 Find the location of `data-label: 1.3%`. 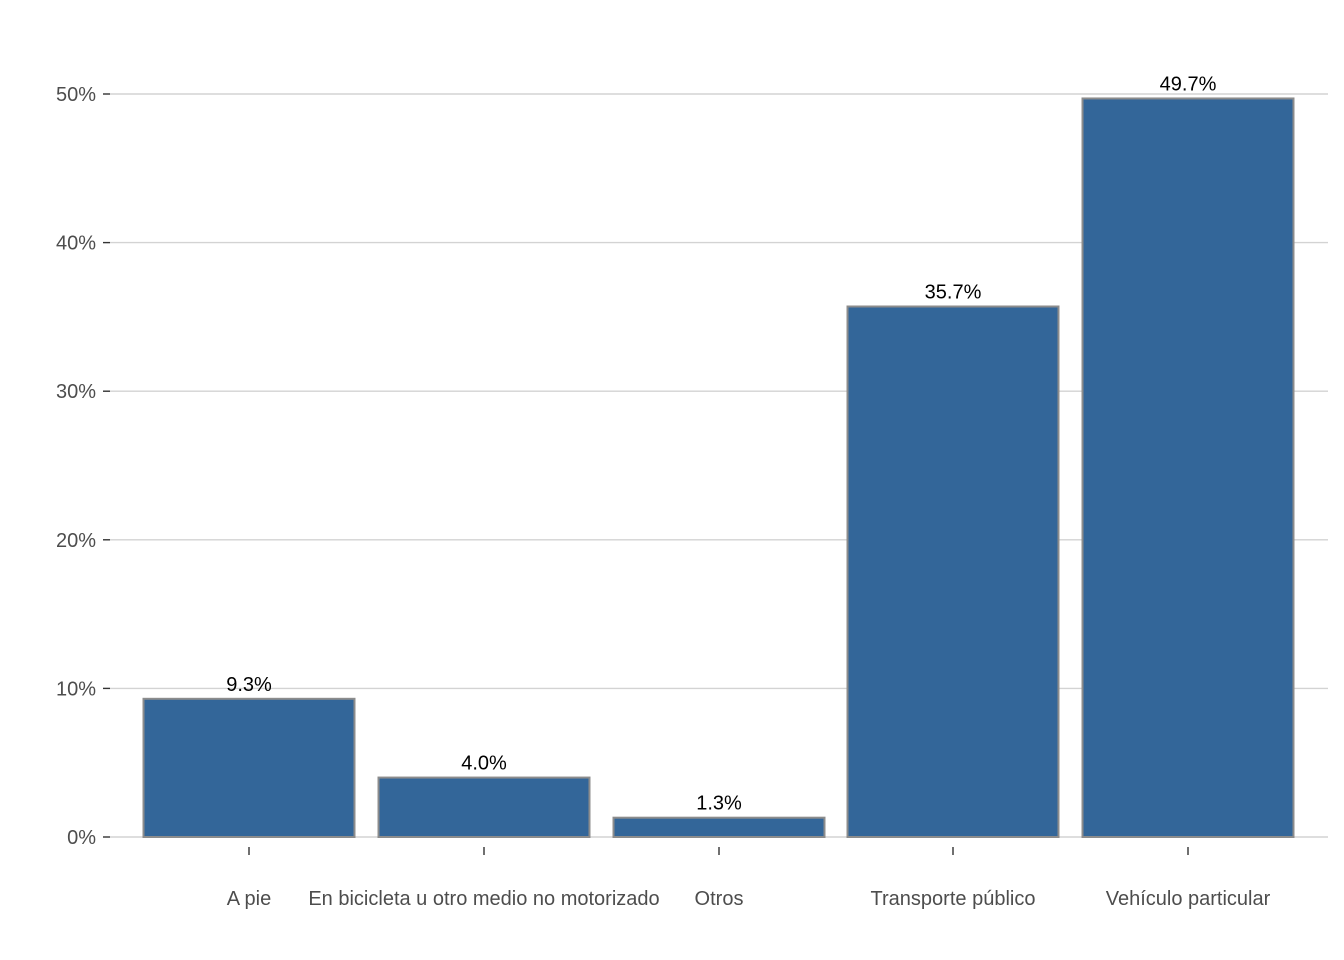

data-label: 1.3% is located at coordinates (719, 804).